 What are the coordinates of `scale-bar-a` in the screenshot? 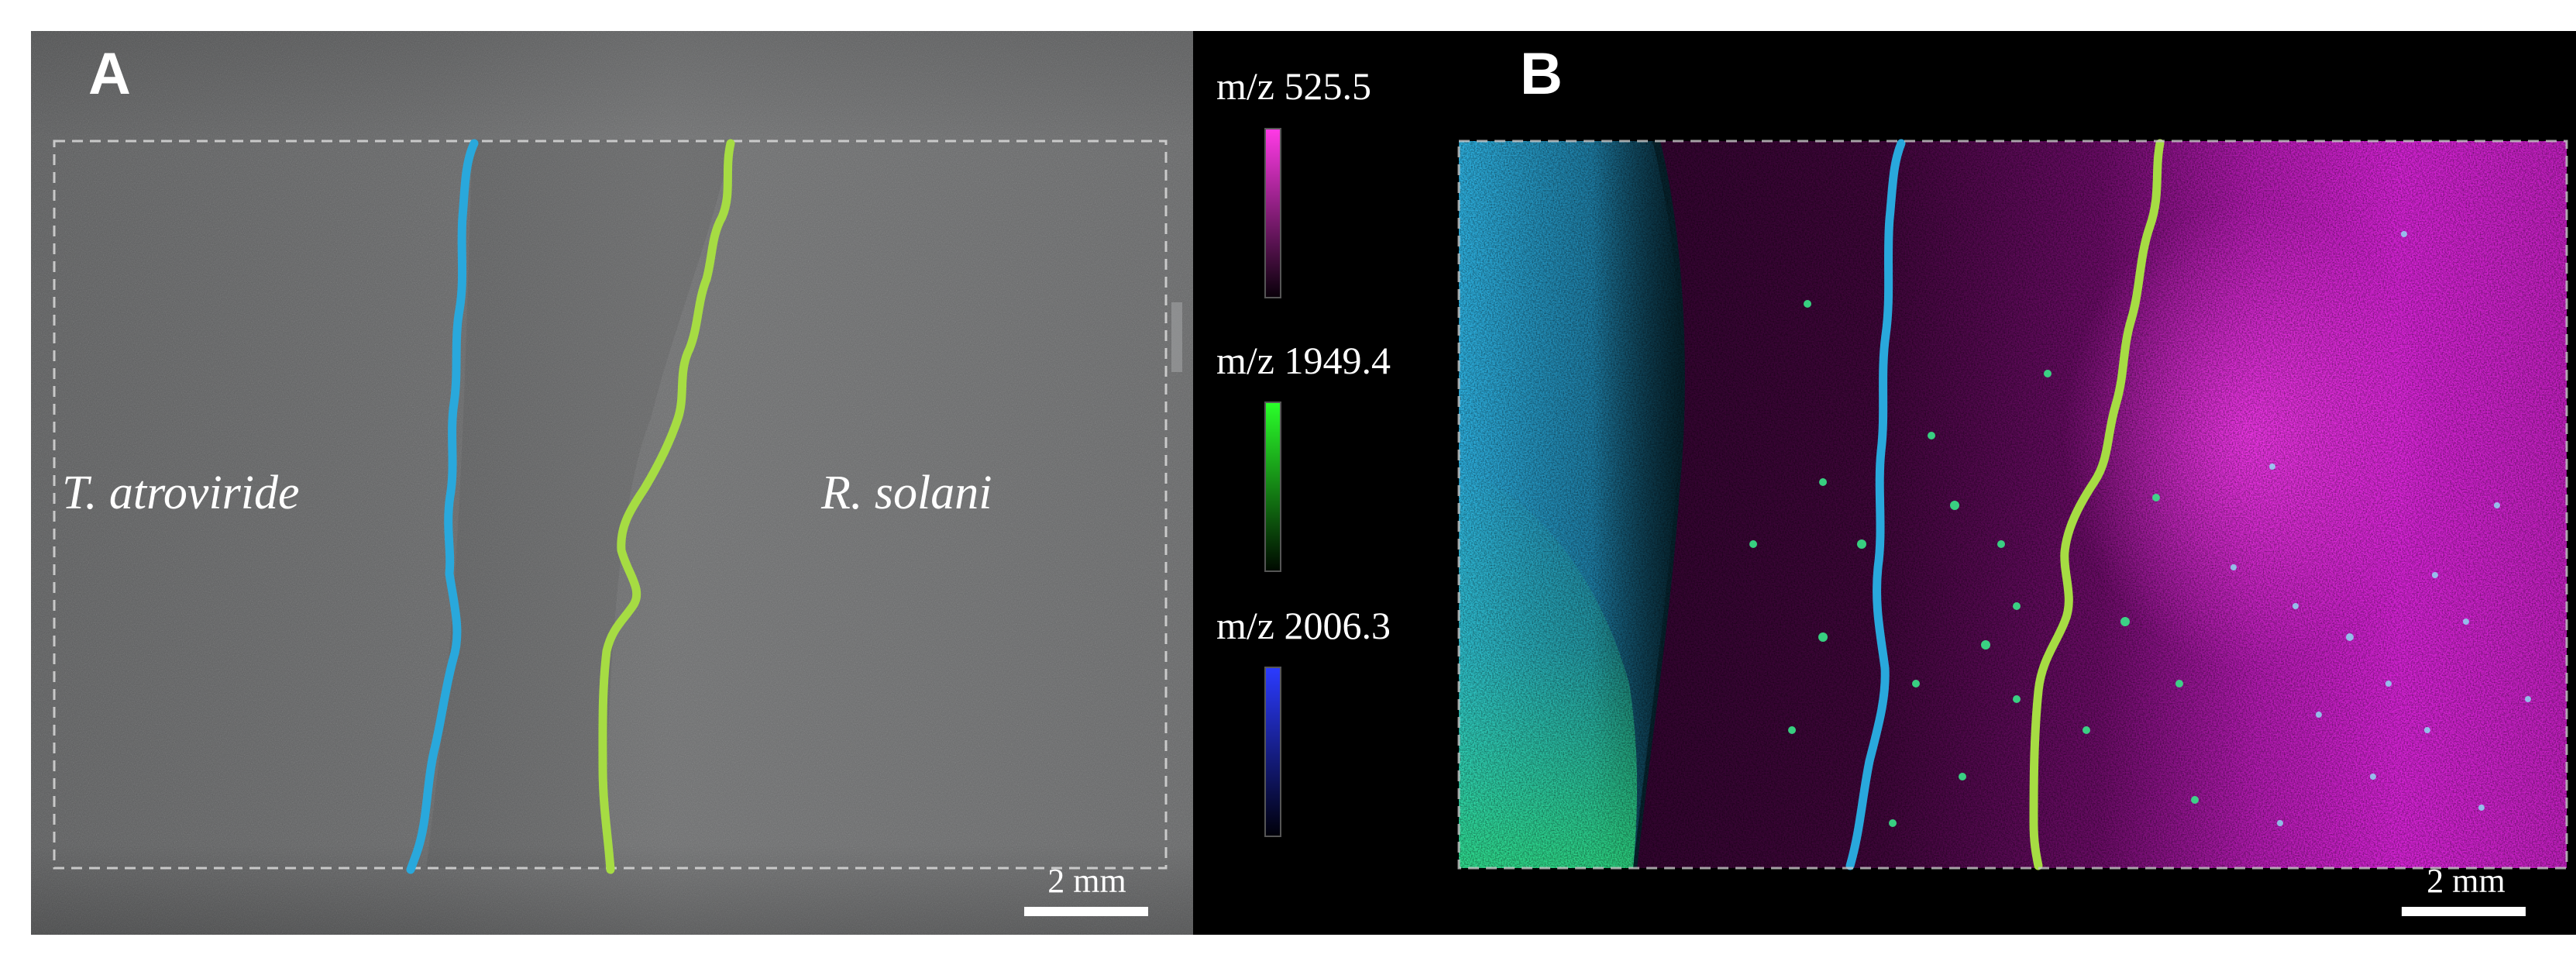 It's located at (1086, 911).